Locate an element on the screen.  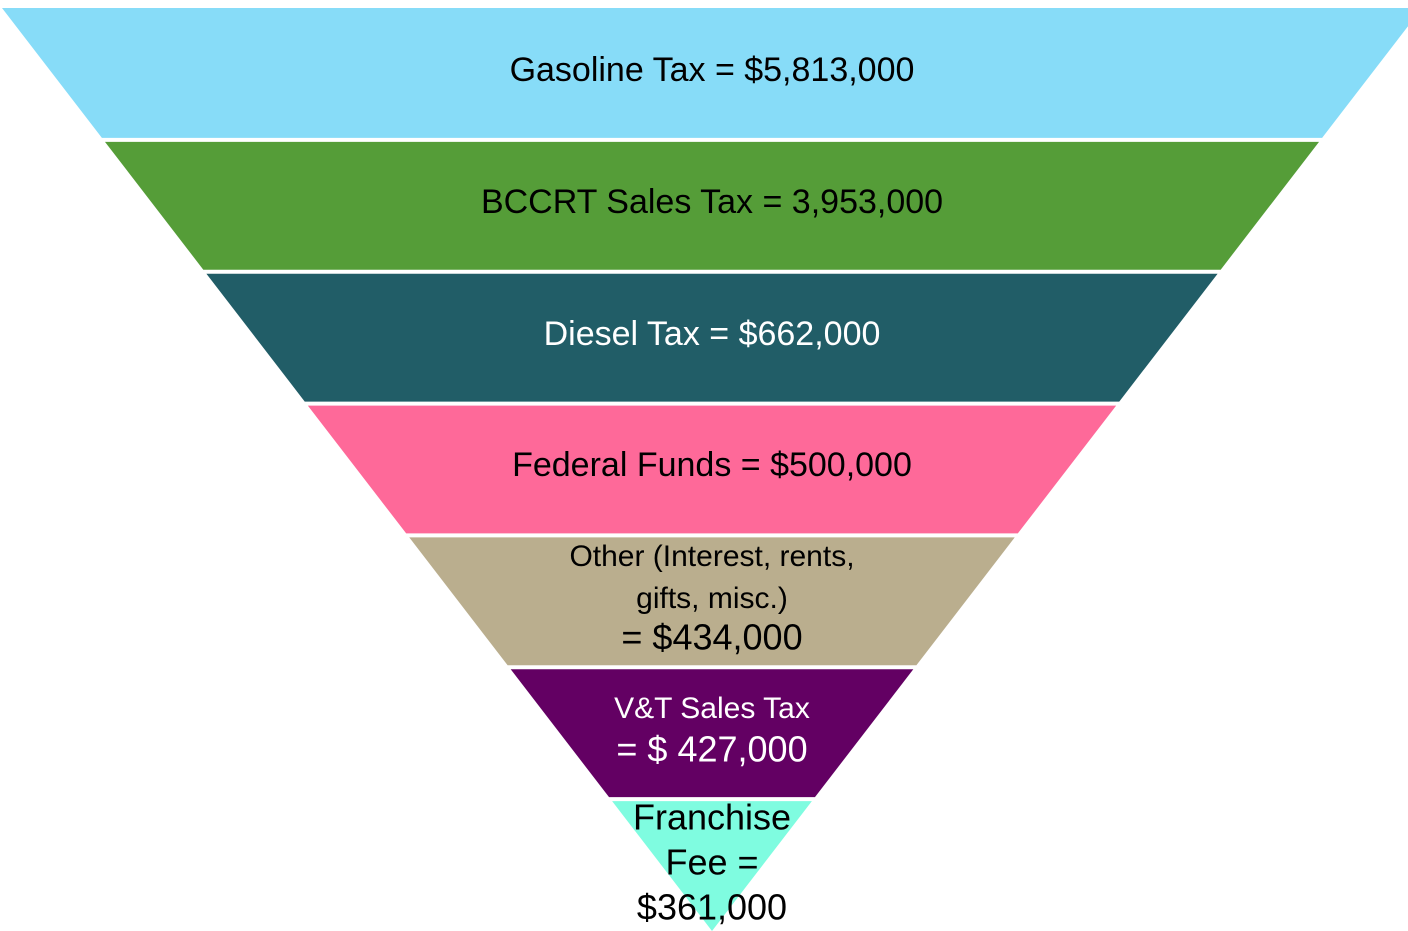
layer-label: V&T Sales Tax is located at coordinates (712, 708).